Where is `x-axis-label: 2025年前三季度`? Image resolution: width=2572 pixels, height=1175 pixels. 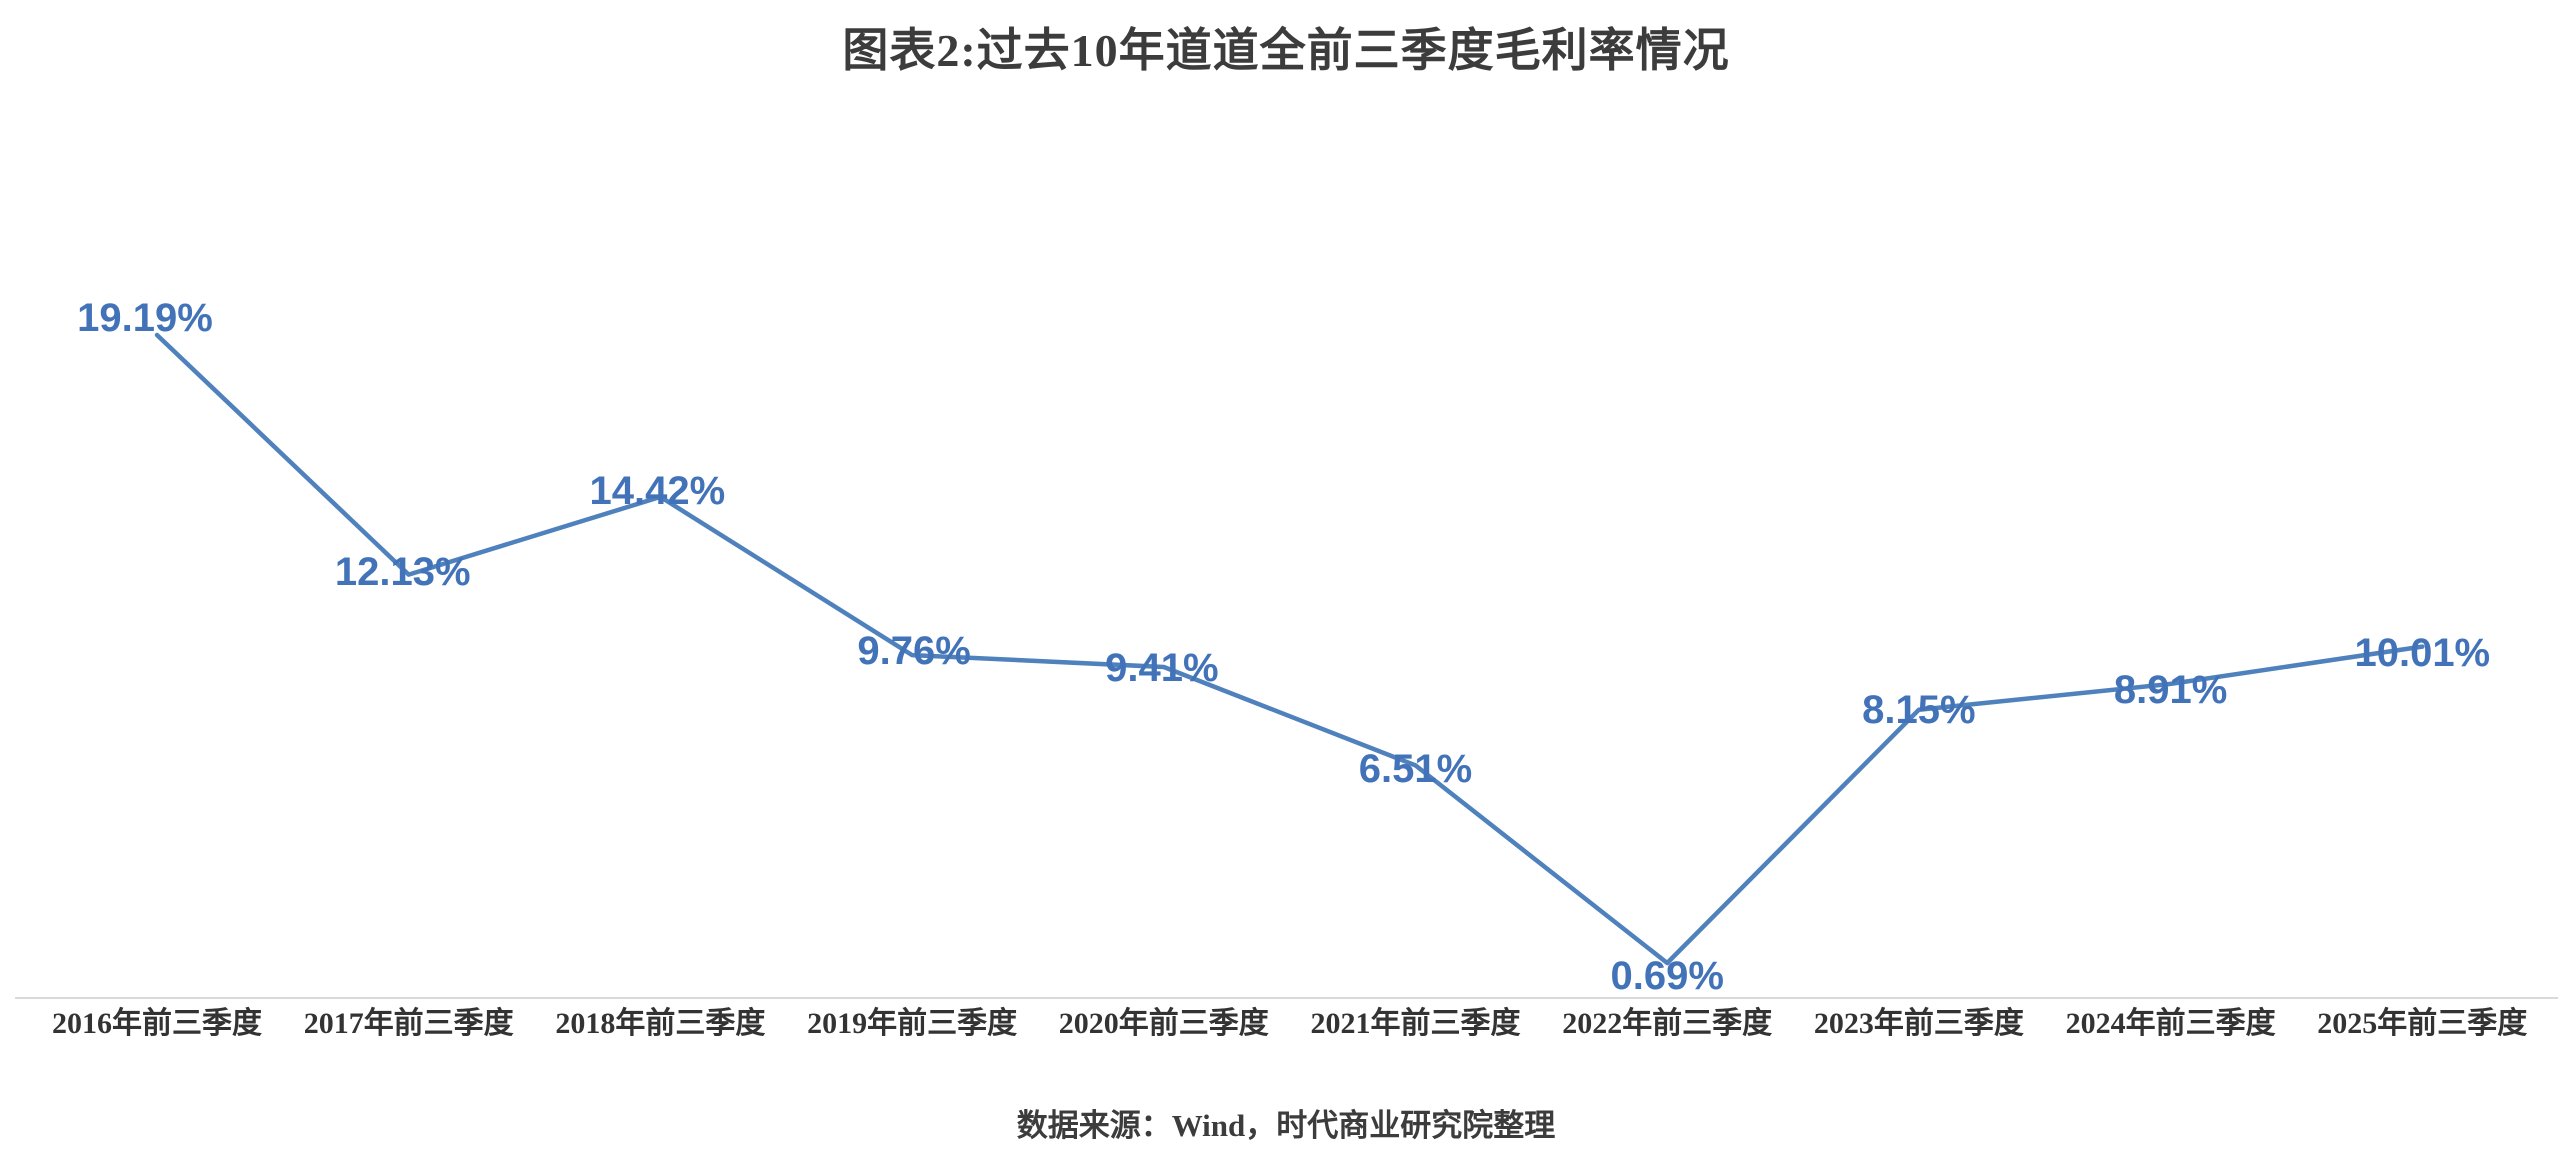
x-axis-label: 2025年前三季度 is located at coordinates (2422, 1023).